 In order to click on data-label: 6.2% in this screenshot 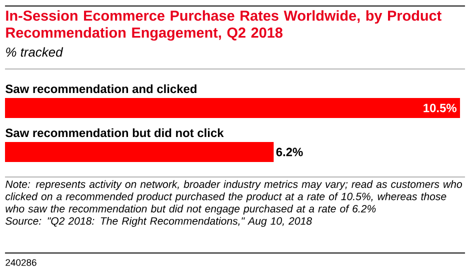, I will do `click(289, 152)`.